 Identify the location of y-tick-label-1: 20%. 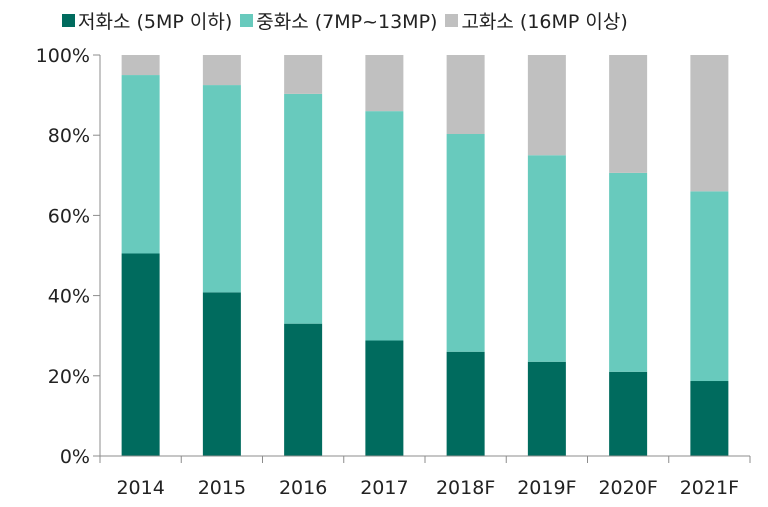
(69, 377).